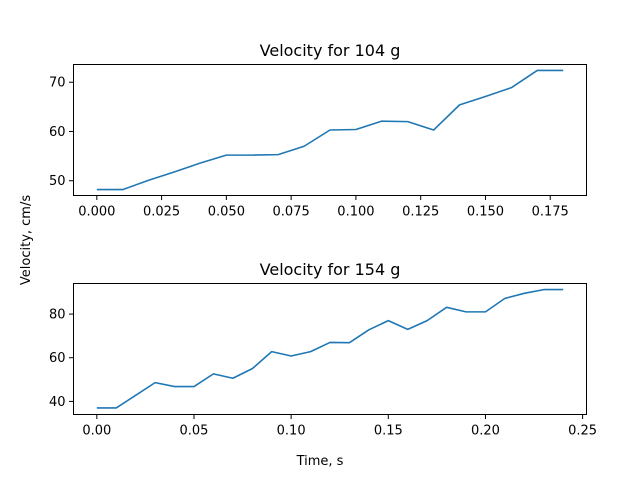  Describe the element at coordinates (96, 212) in the screenshot. I see `x-tick-label-104g: 0.000` at that location.